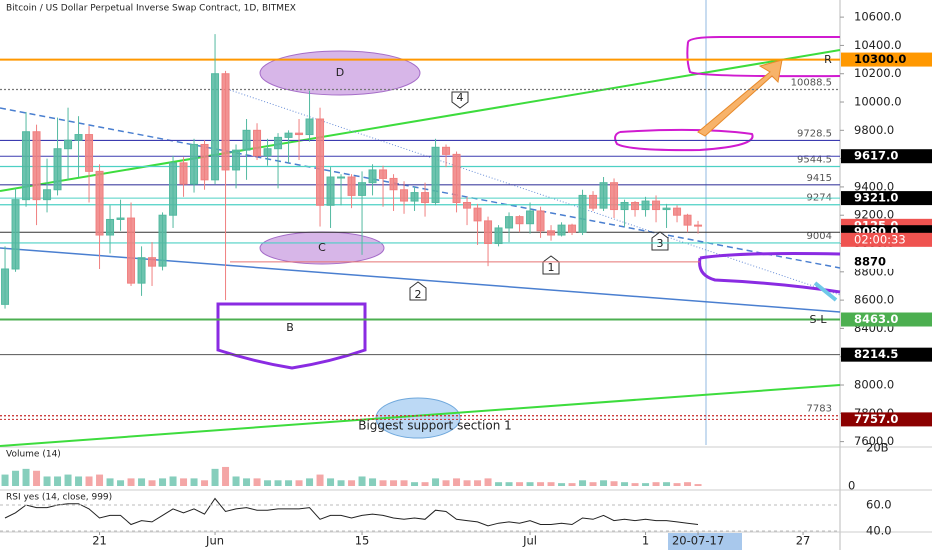 The image size is (932, 554). Describe the element at coordinates (874, 186) in the screenshot. I see `y-tick-label: 9400.0` at that location.